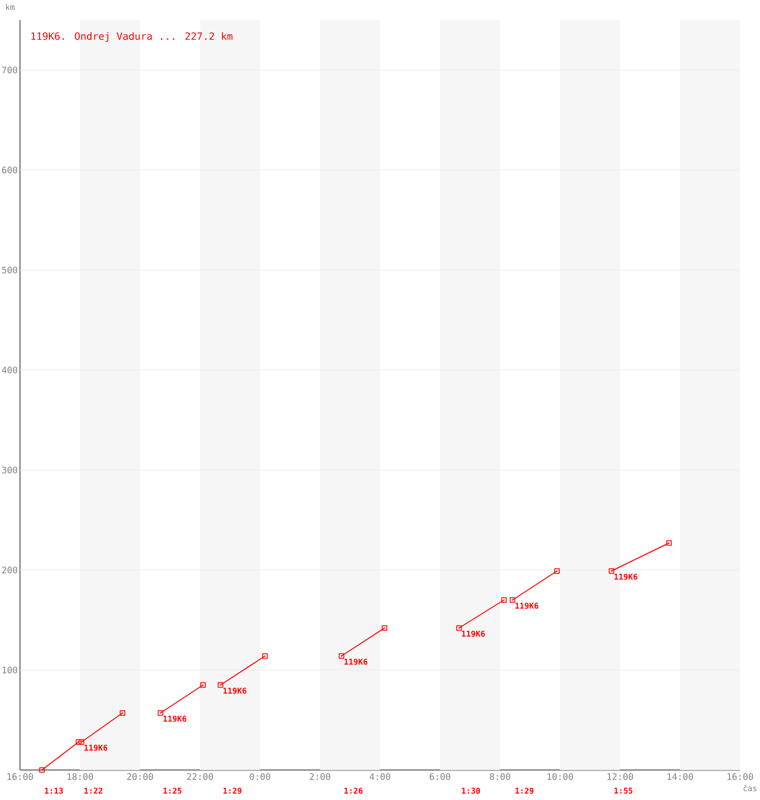 The image size is (760, 800). What do you see at coordinates (93, 791) in the screenshot?
I see `text: 1:22` at bounding box center [93, 791].